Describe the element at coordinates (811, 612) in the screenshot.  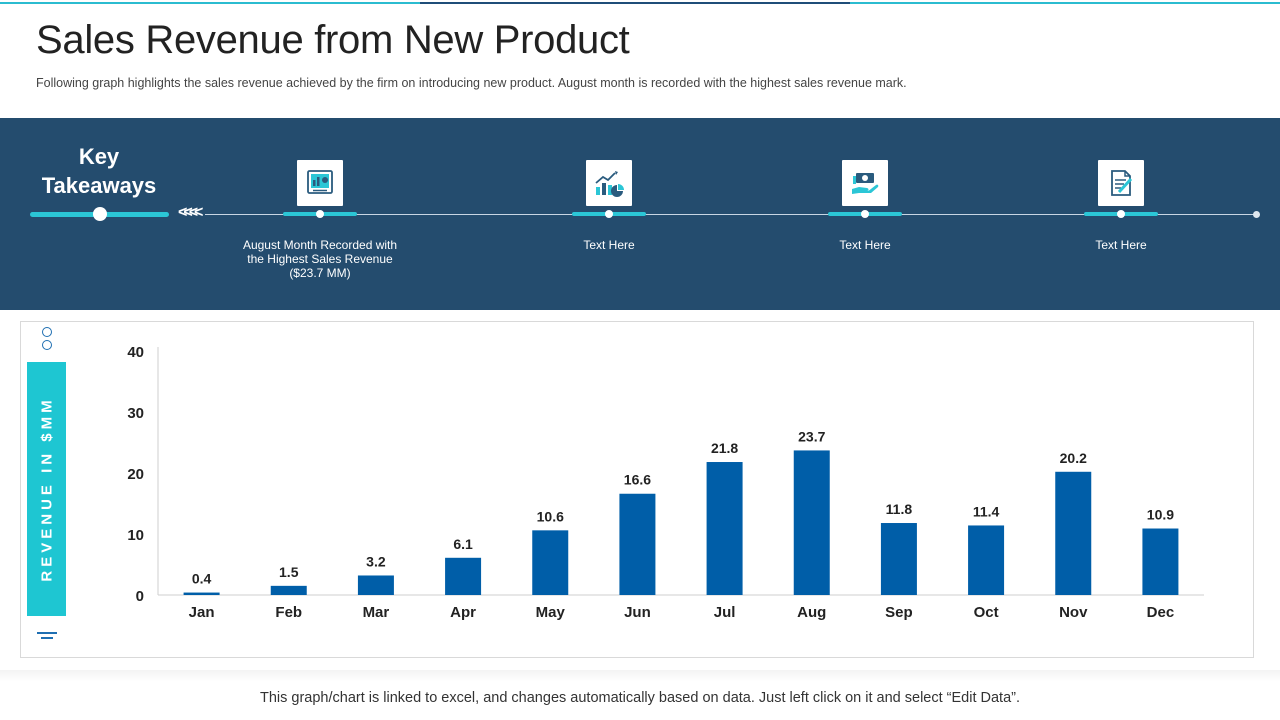
I see `x-tick-label: Aug` at that location.